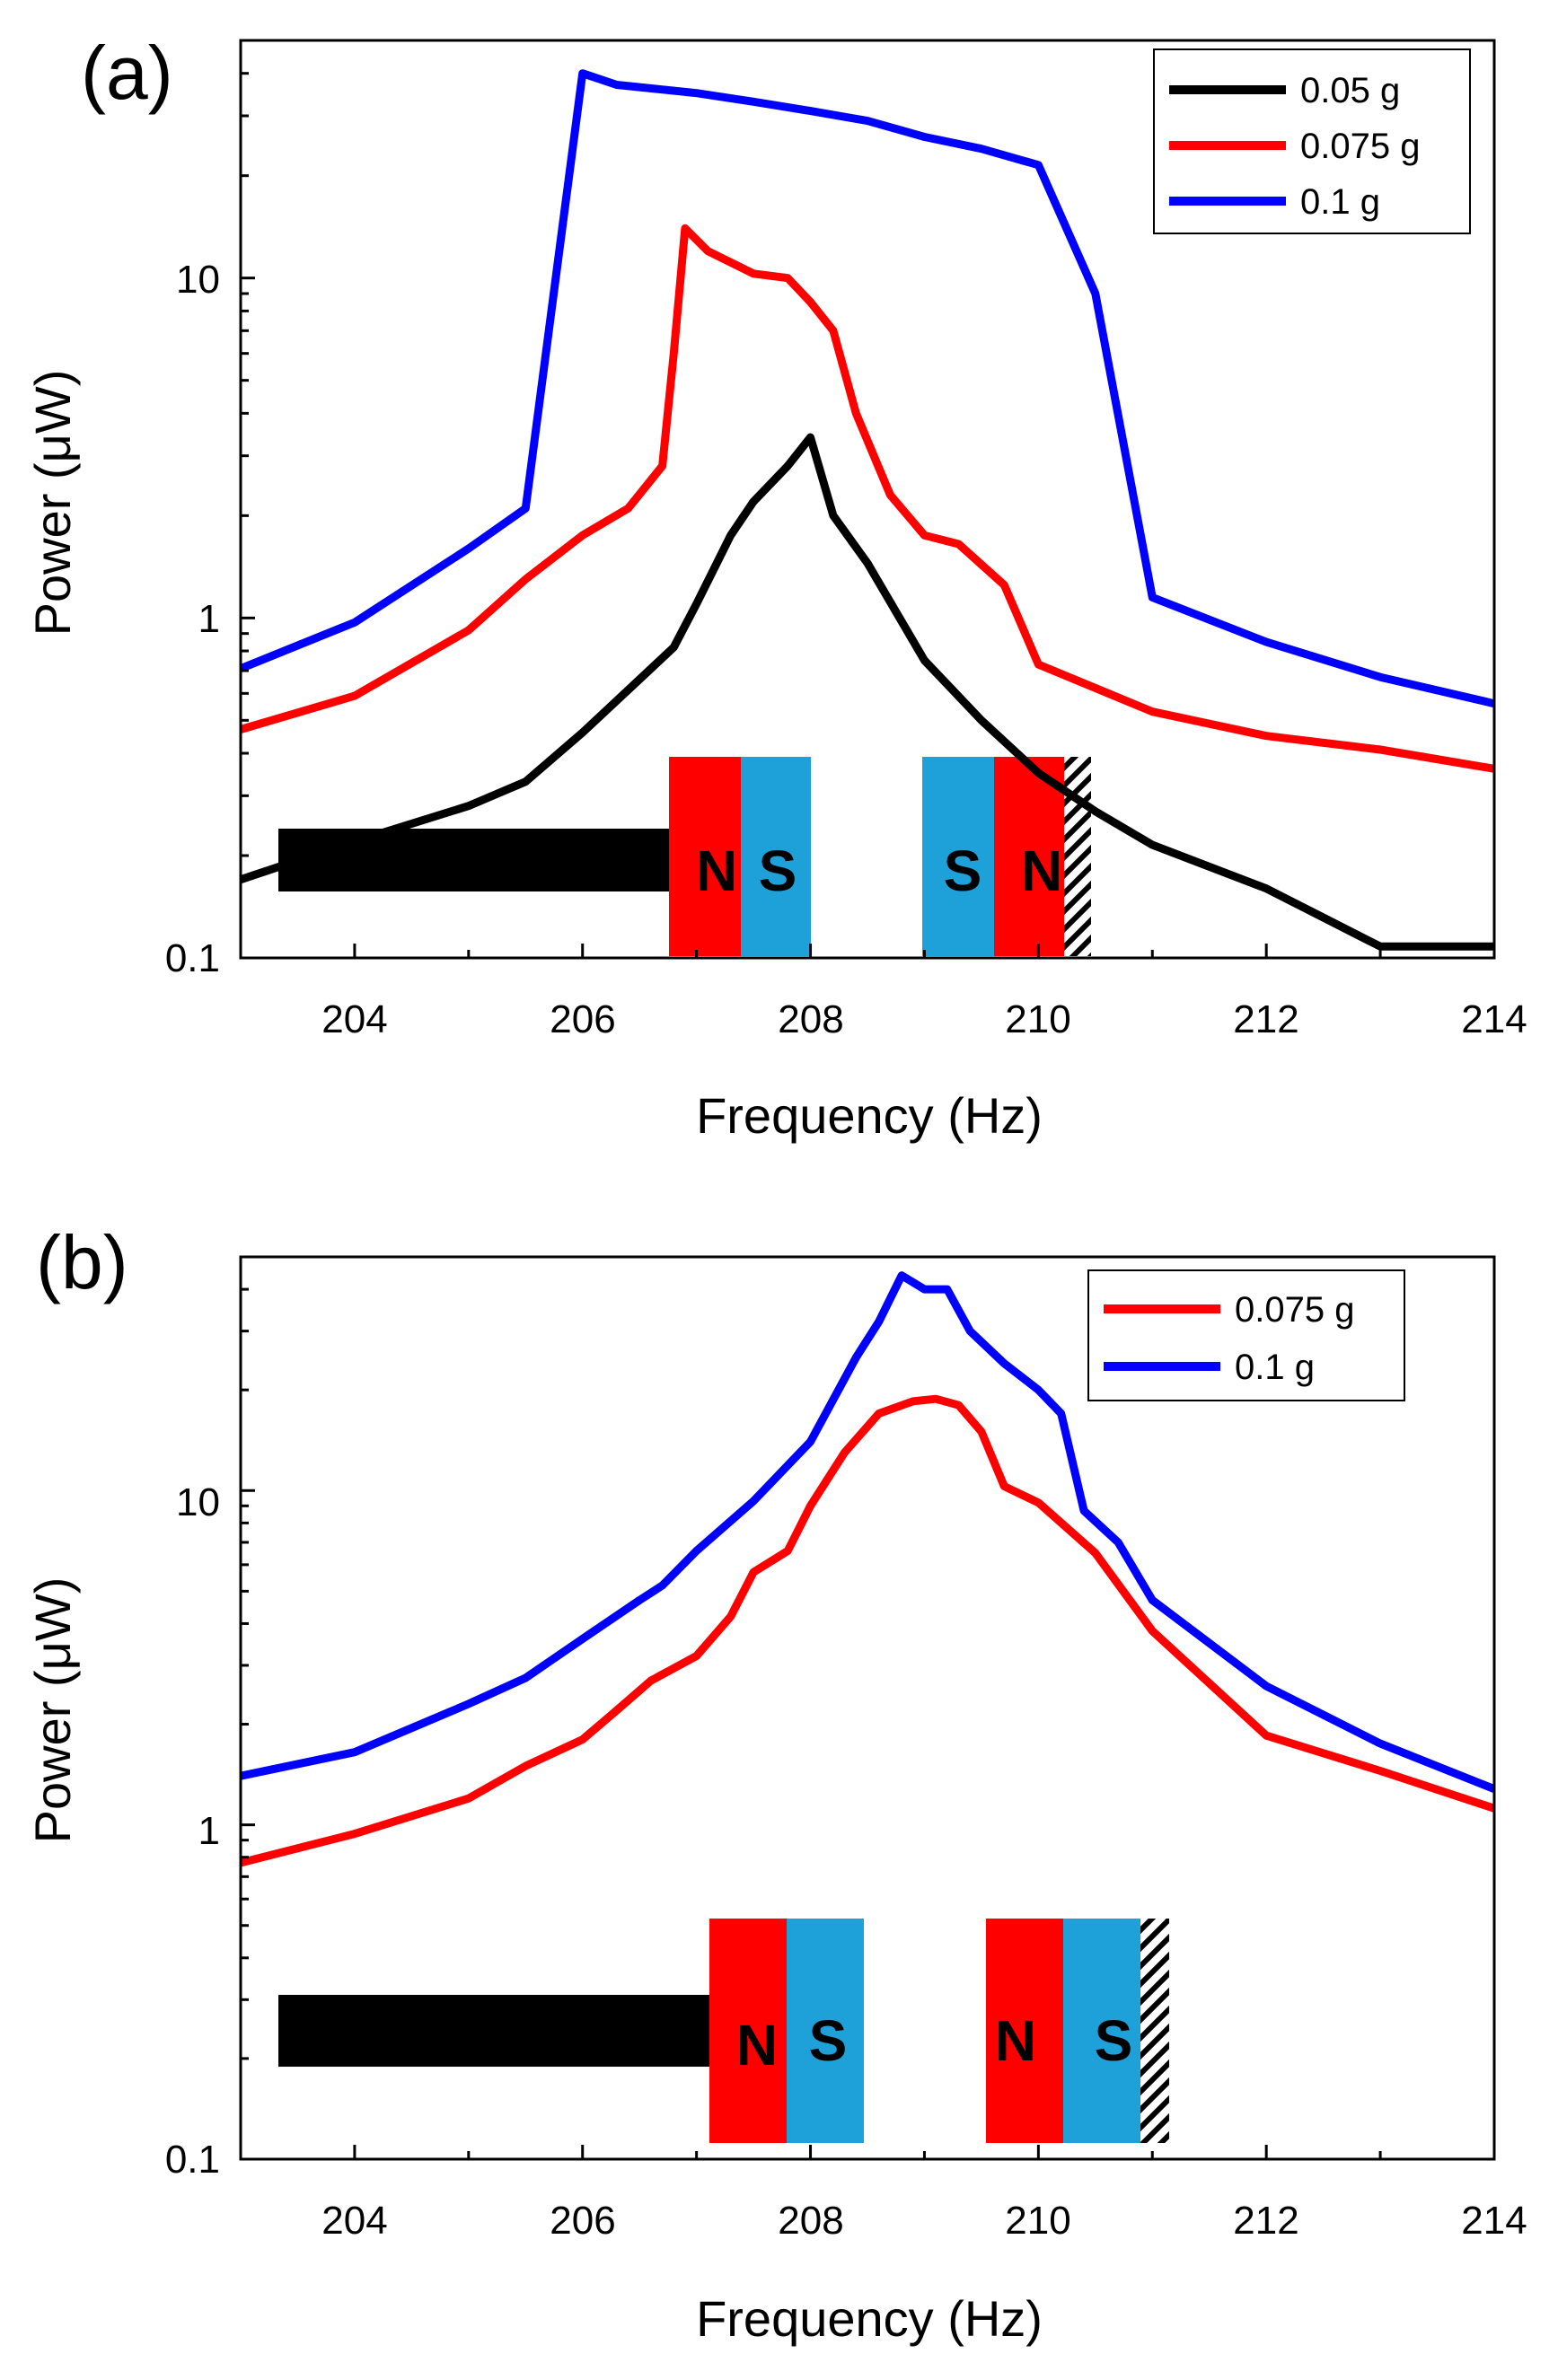  What do you see at coordinates (209, 1831) in the screenshot?
I see `panel-b-ytick-label-1: 1` at bounding box center [209, 1831].